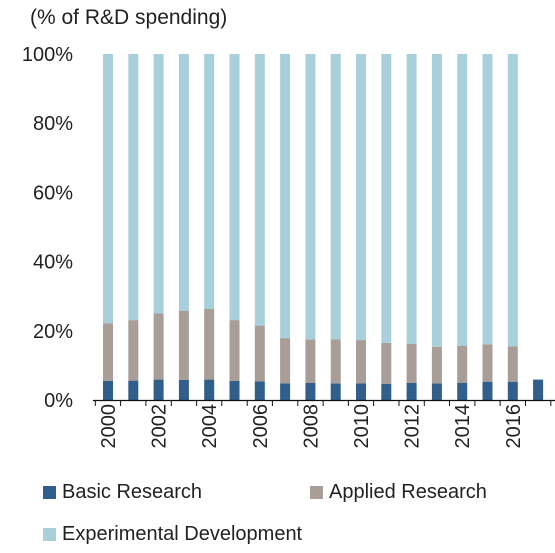 The height and width of the screenshot is (553, 555). I want to click on bar-applied-research-2007, so click(285, 361).